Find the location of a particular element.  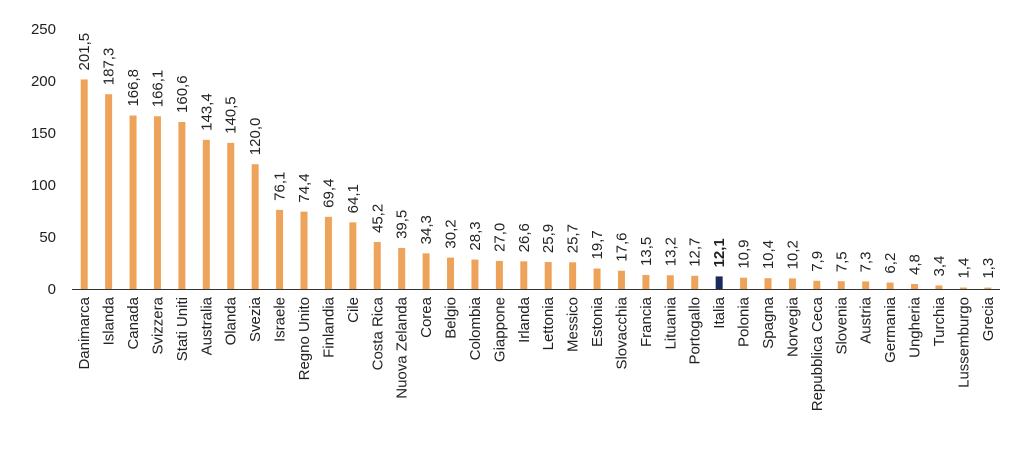

data-label: 74,4 is located at coordinates (304, 187).